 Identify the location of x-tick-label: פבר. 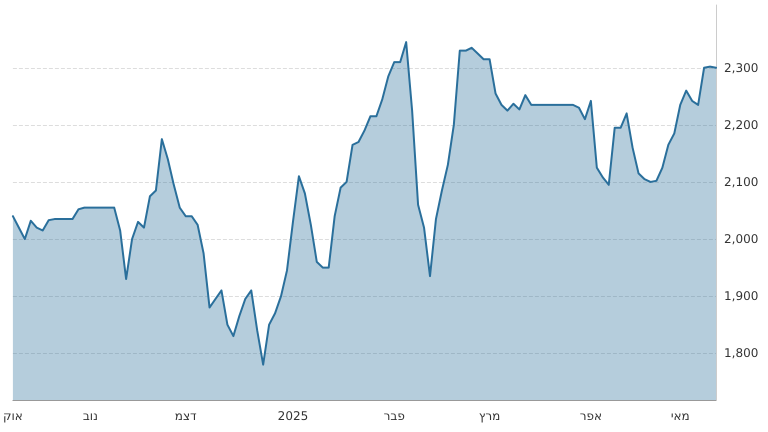
(394, 416).